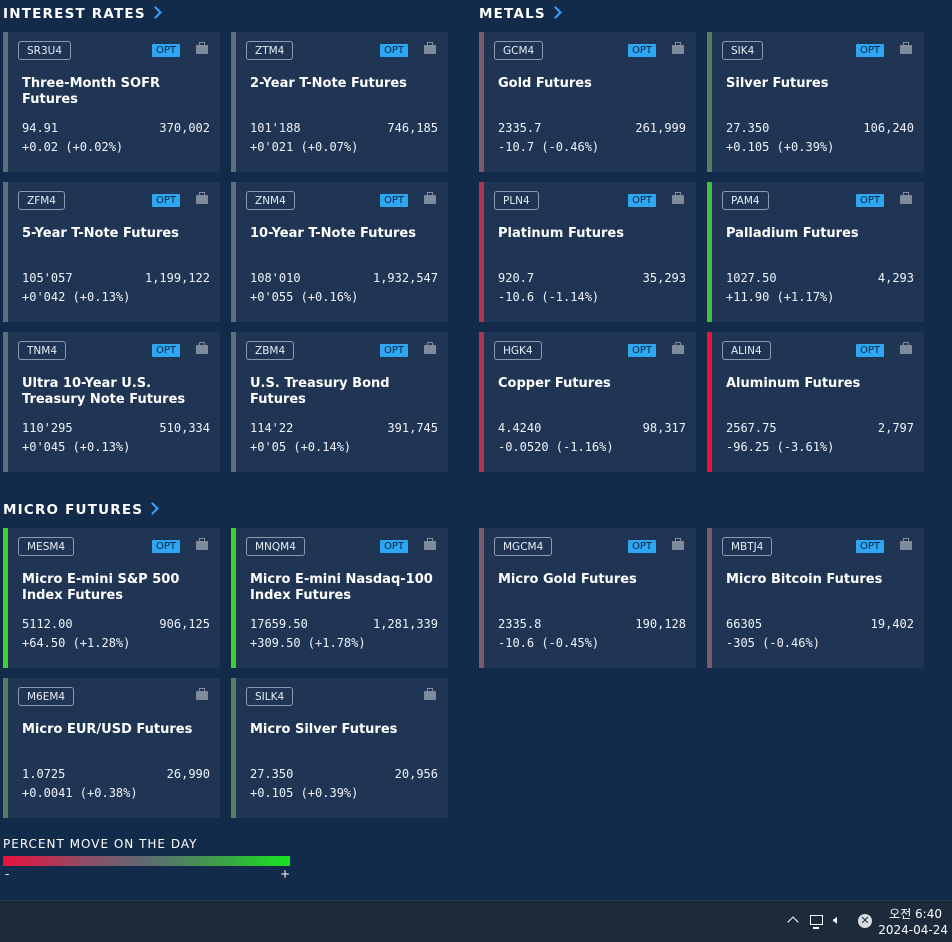  I want to click on symbol-badge: SR3U4, so click(45, 50).